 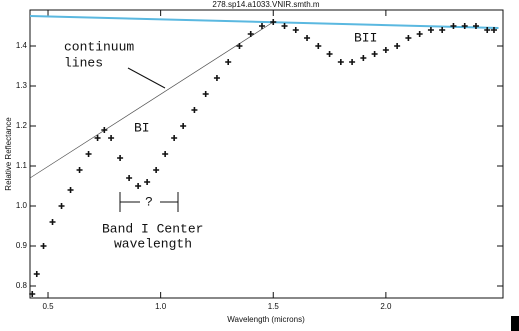 I want to click on x-tick-label: 2.0, so click(x=386, y=306).